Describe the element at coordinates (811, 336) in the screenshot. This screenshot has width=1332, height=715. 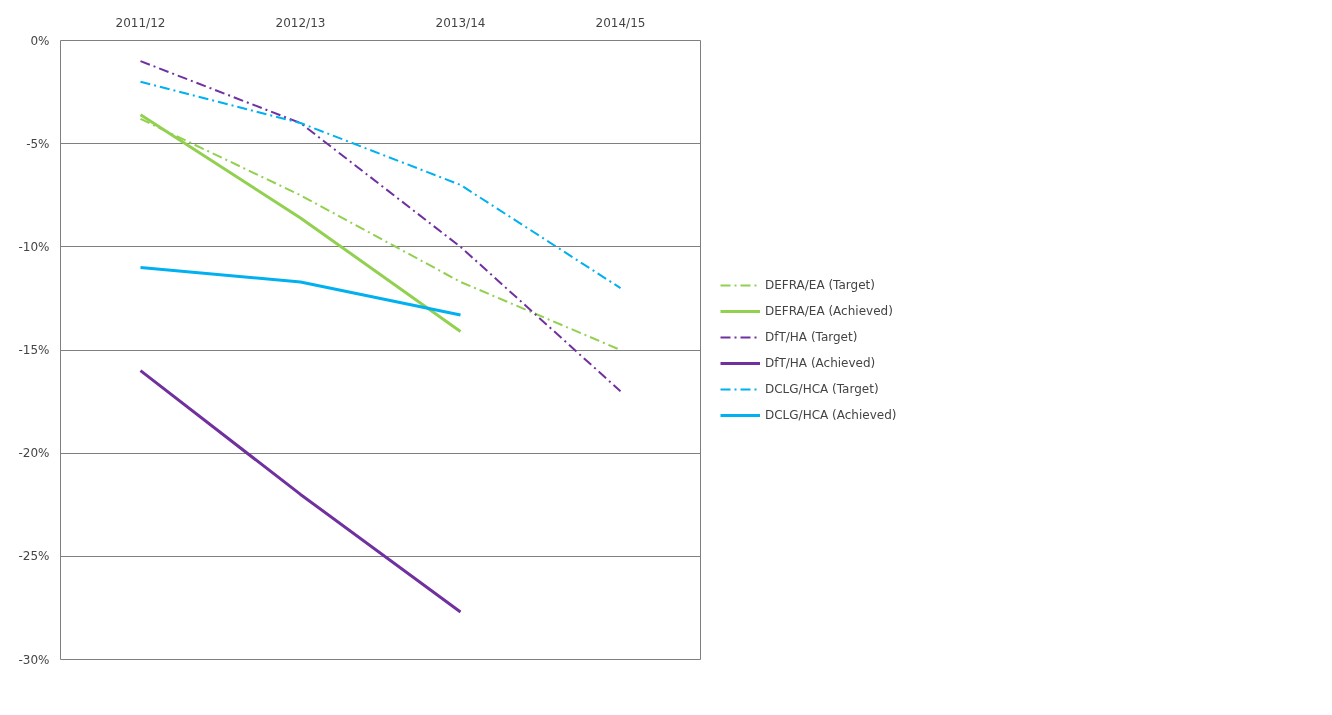
I see `legend-label: DfT/HA (Target)` at that location.